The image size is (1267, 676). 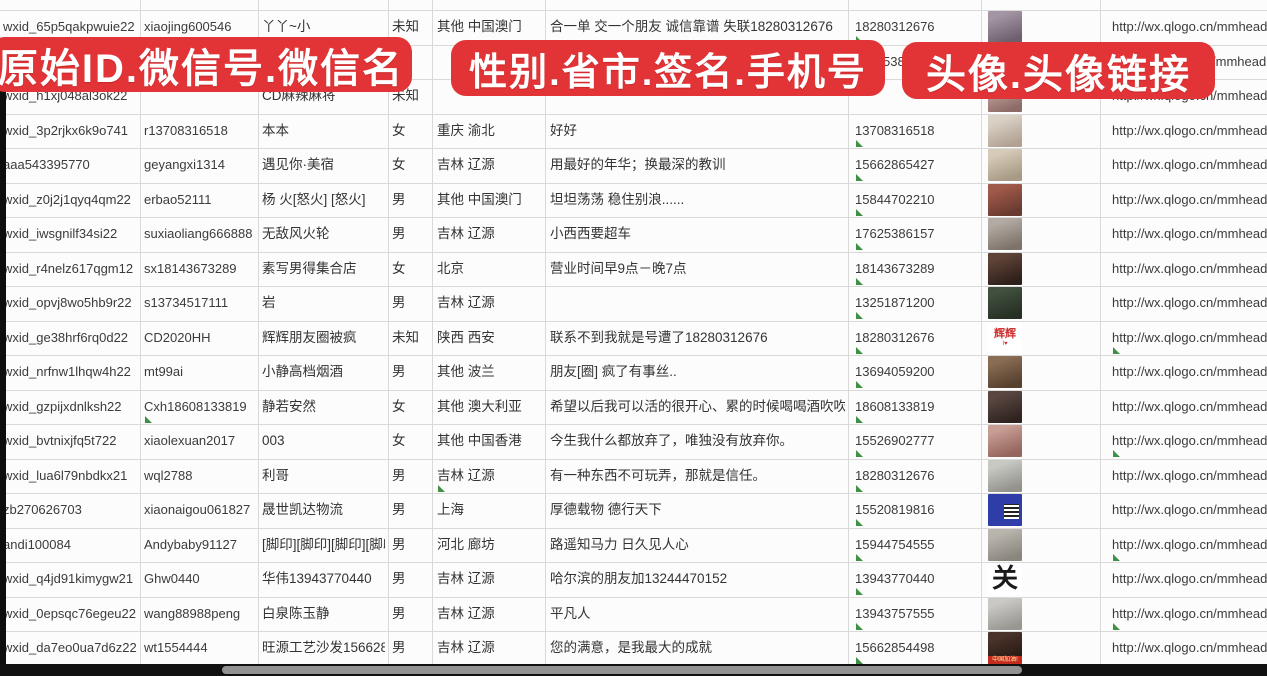 I want to click on cell-wechat-id: xiaonaigou061827, so click(x=197, y=509).